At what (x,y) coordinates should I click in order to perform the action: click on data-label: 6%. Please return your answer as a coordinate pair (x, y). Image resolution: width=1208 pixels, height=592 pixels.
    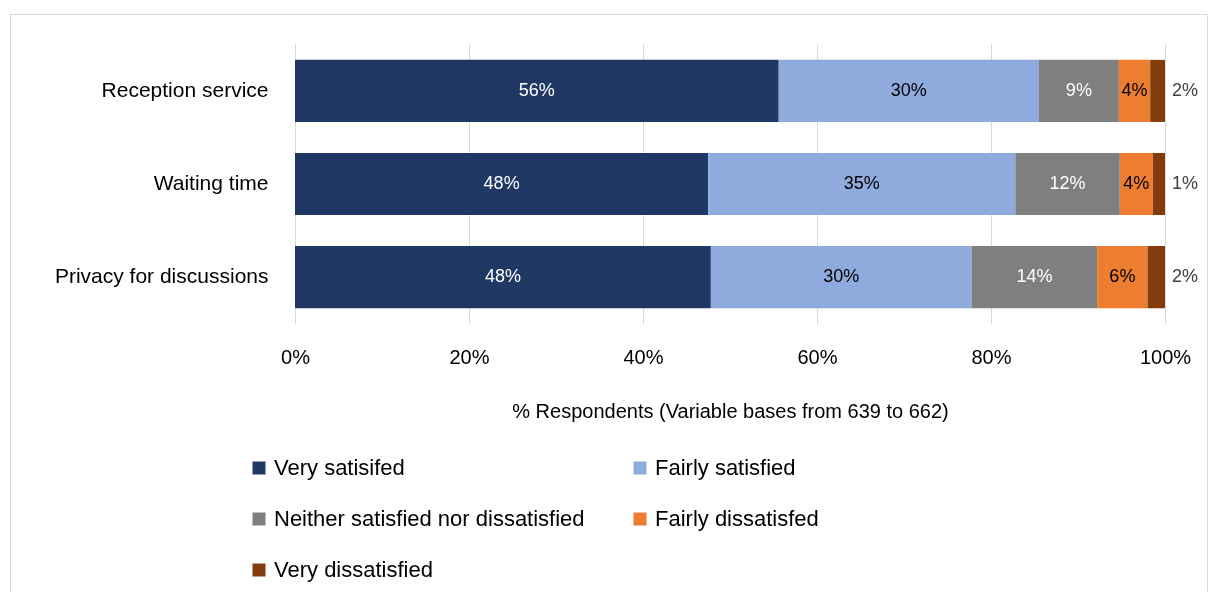
    Looking at the image, I should click on (1122, 276).